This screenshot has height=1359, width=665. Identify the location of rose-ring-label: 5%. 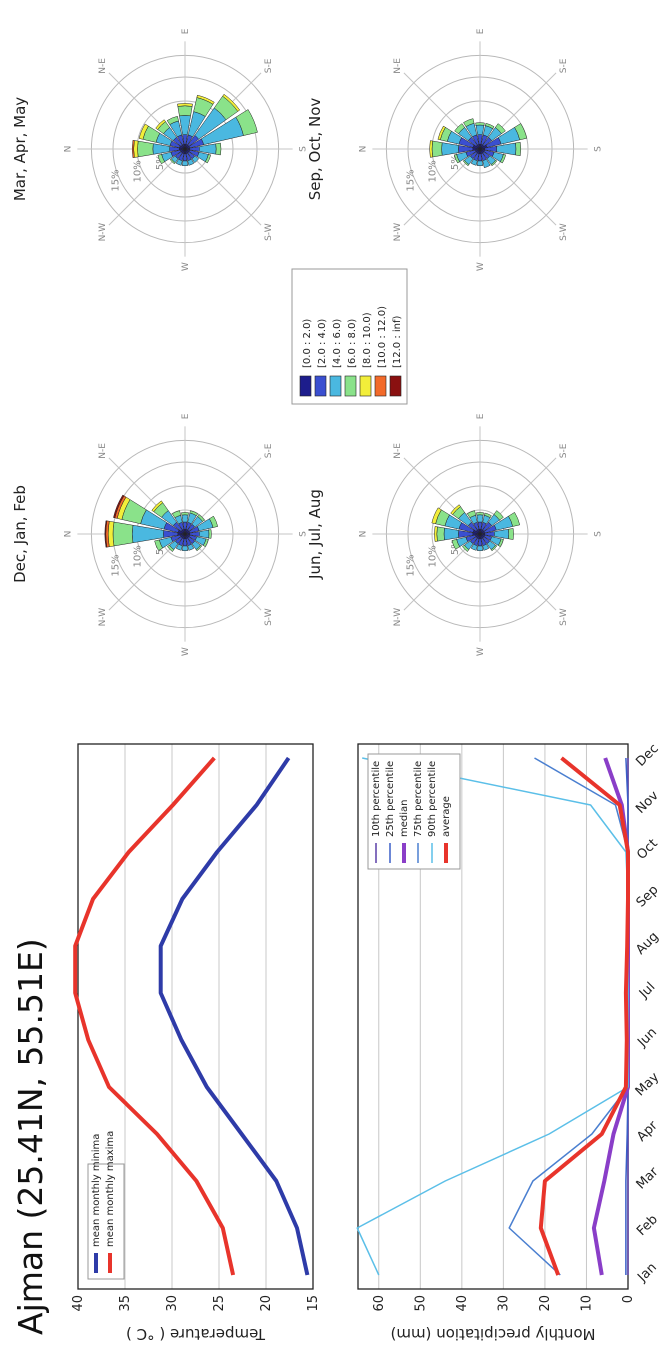
(455, 162).